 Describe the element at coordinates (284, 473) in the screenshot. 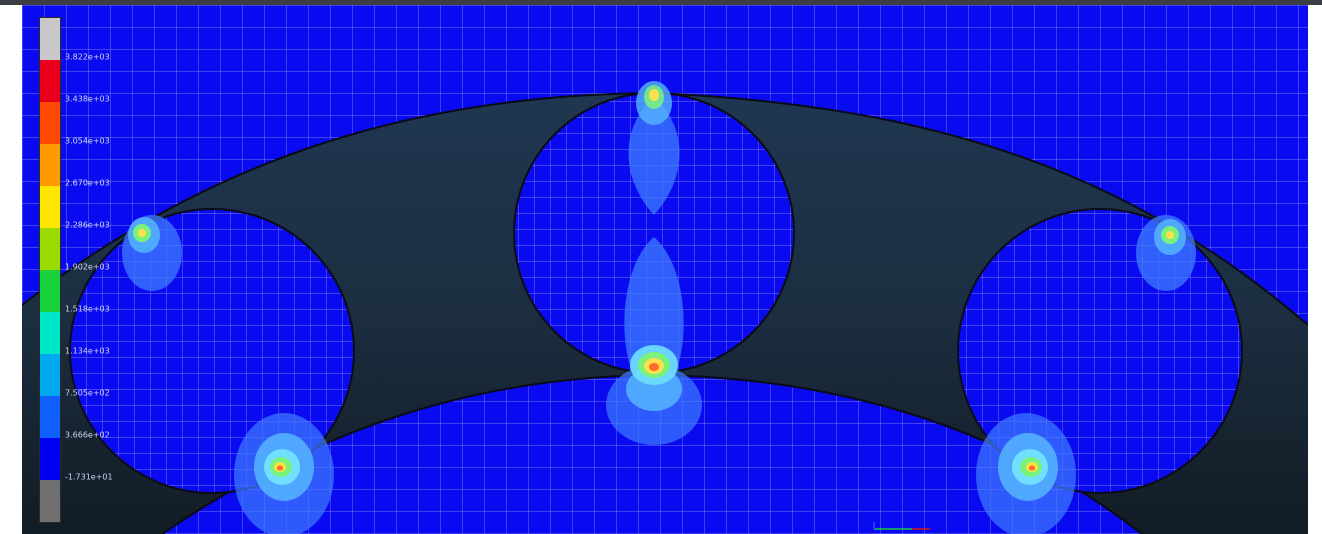

I see `contact-stress-left-lower` at that location.